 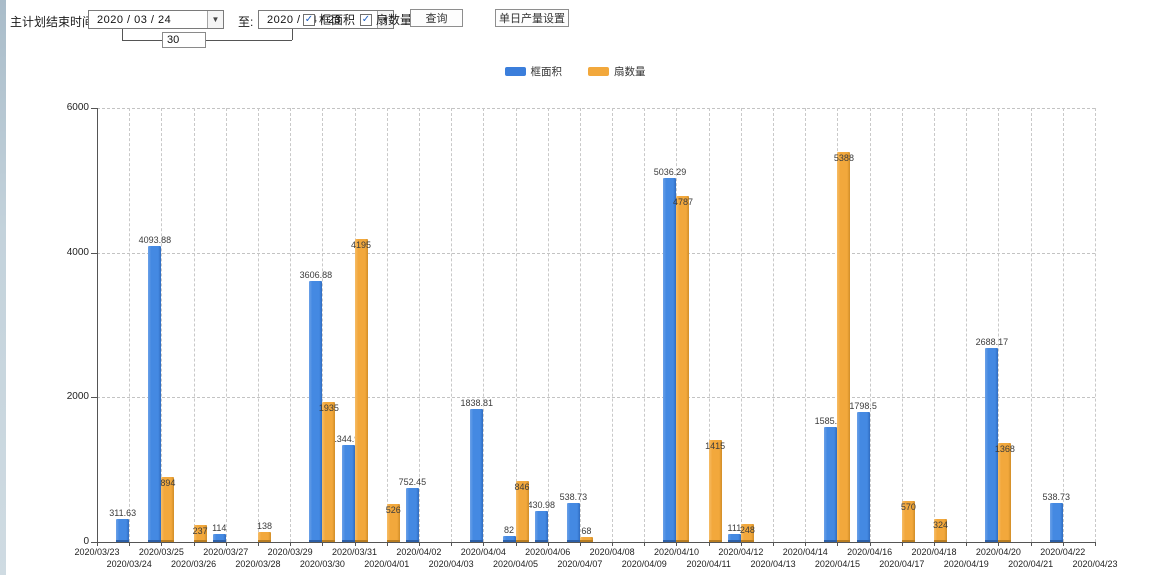 I want to click on bar-fan-count-2020/04/15, so click(x=844, y=347).